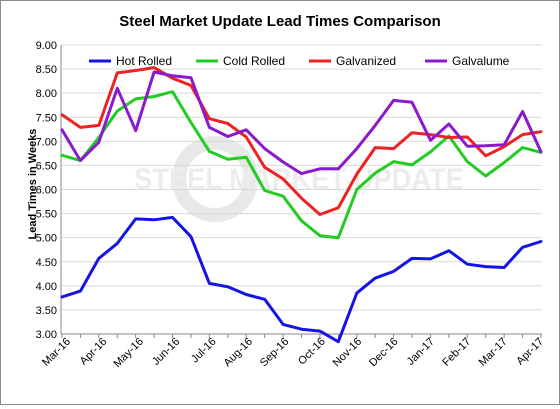 The width and height of the screenshot is (560, 409). Describe the element at coordinates (493, 352) in the screenshot. I see `x-tick-label: Mar-17` at that location.